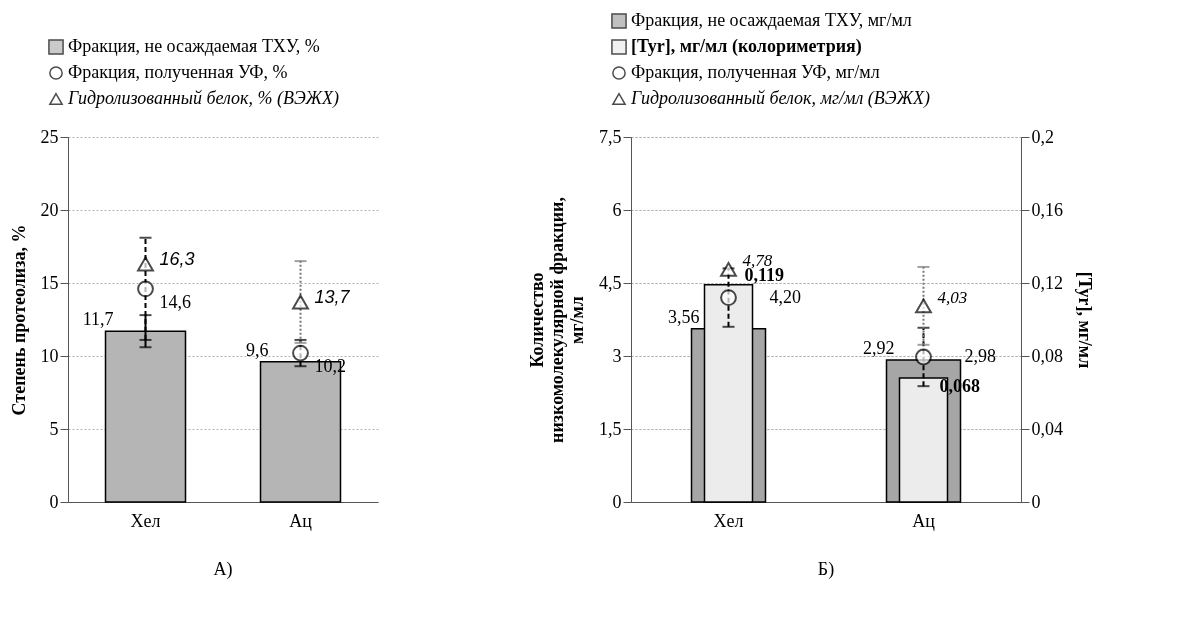  What do you see at coordinates (177, 259) in the screenshot?
I see `data-label: 16,3` at bounding box center [177, 259].